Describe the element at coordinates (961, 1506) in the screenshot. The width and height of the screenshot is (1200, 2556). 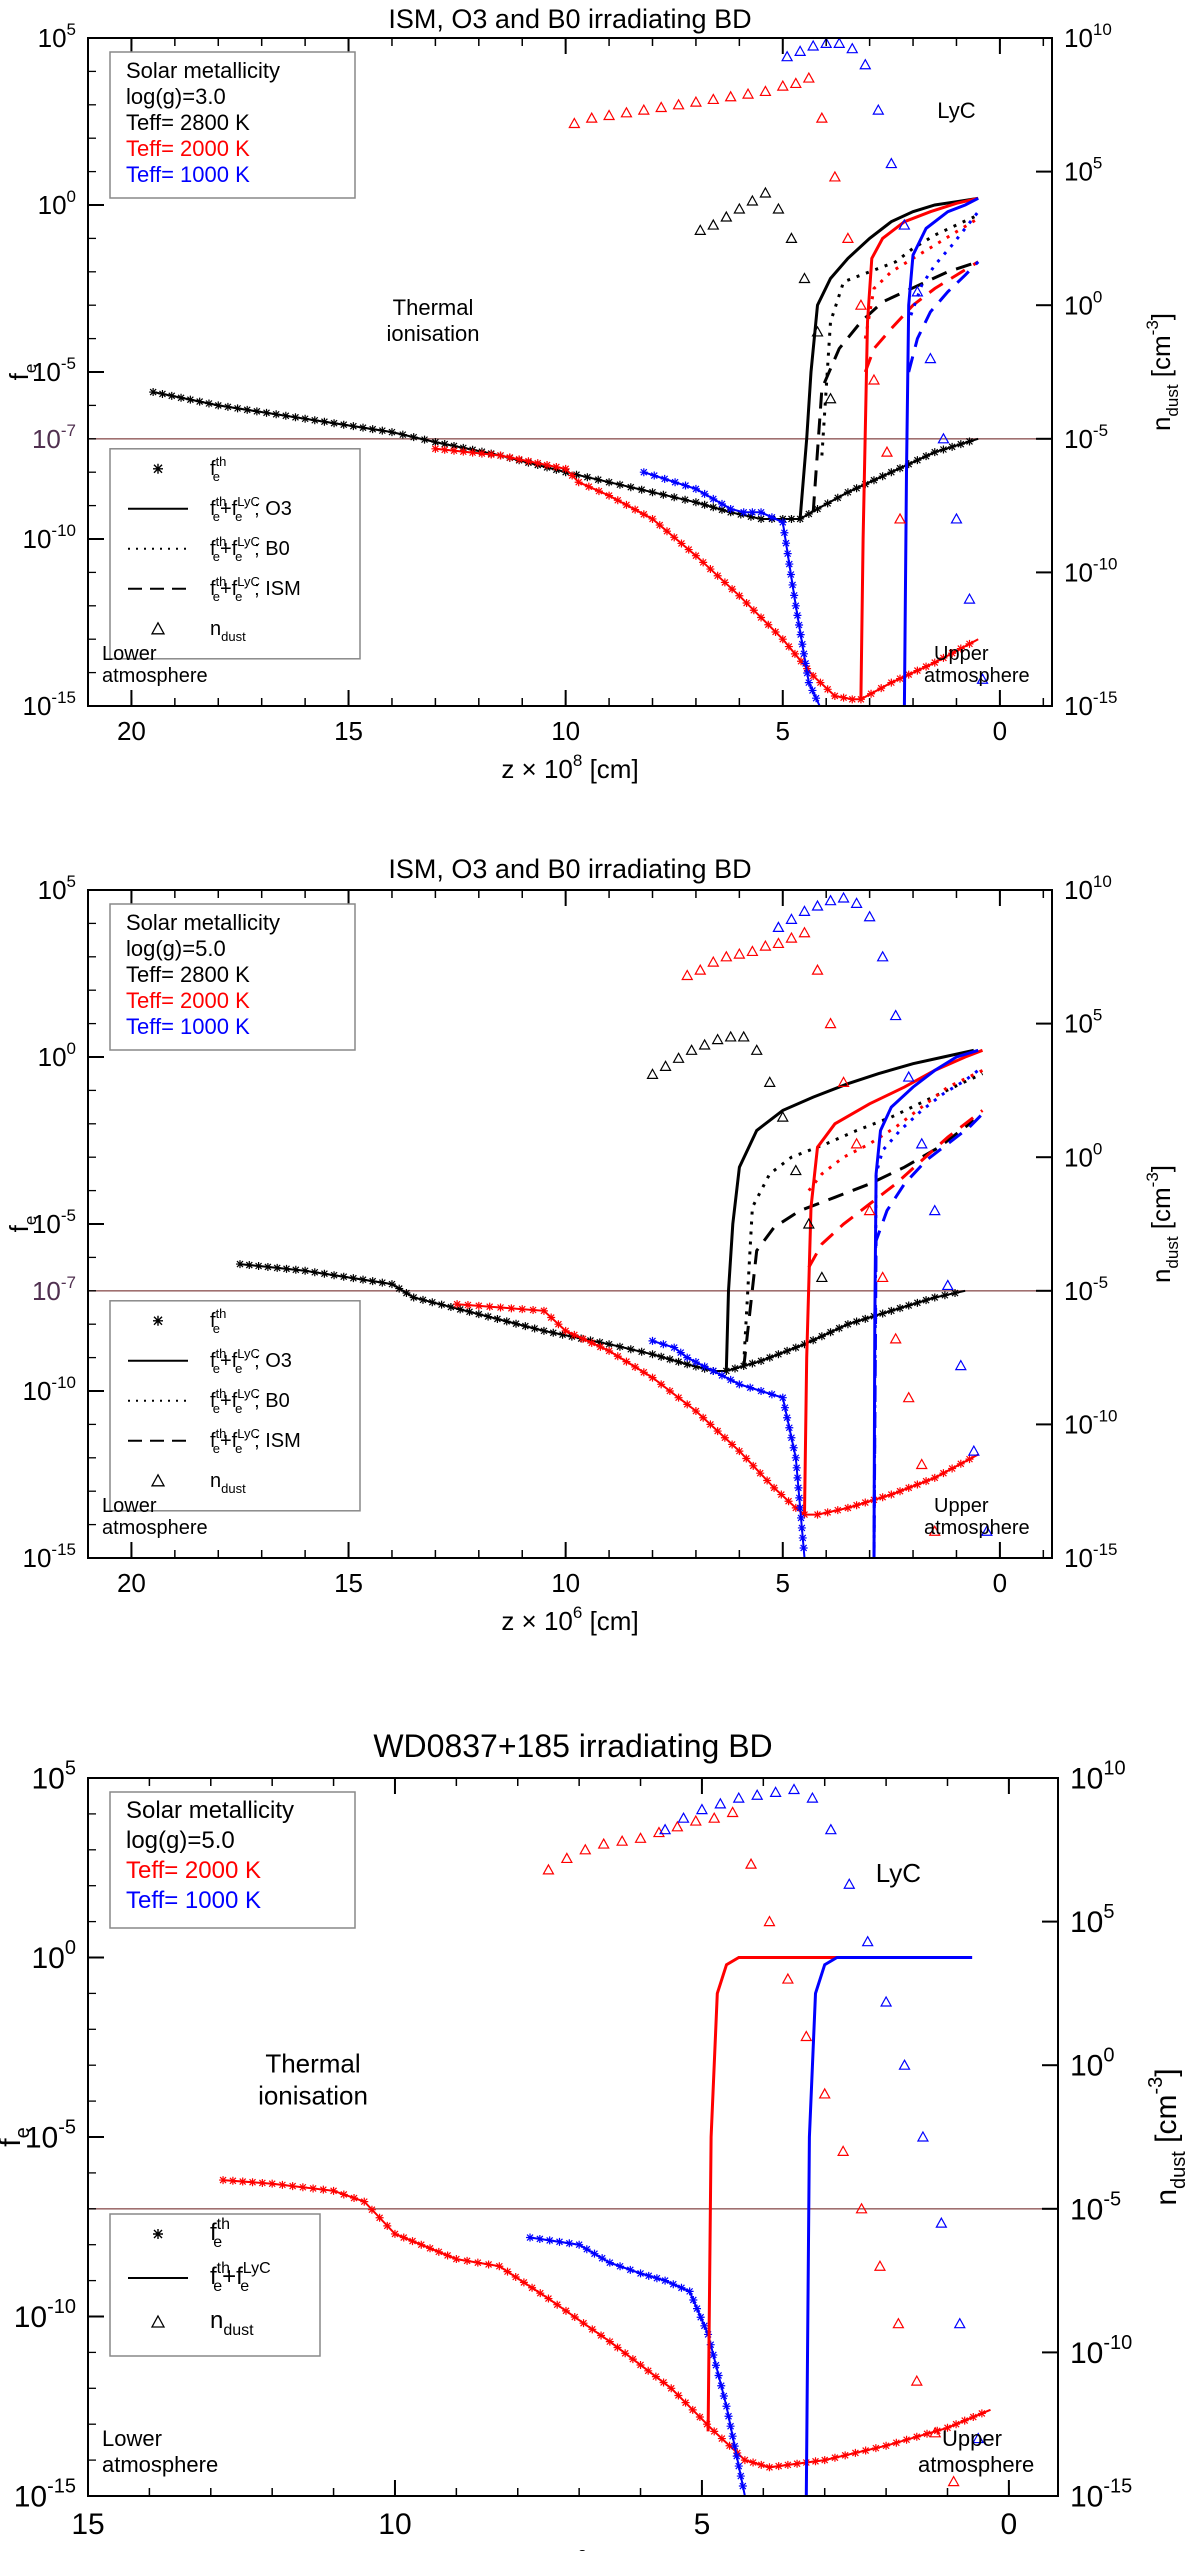
I see `annotation-upper-atmosphere: Upper` at that location.